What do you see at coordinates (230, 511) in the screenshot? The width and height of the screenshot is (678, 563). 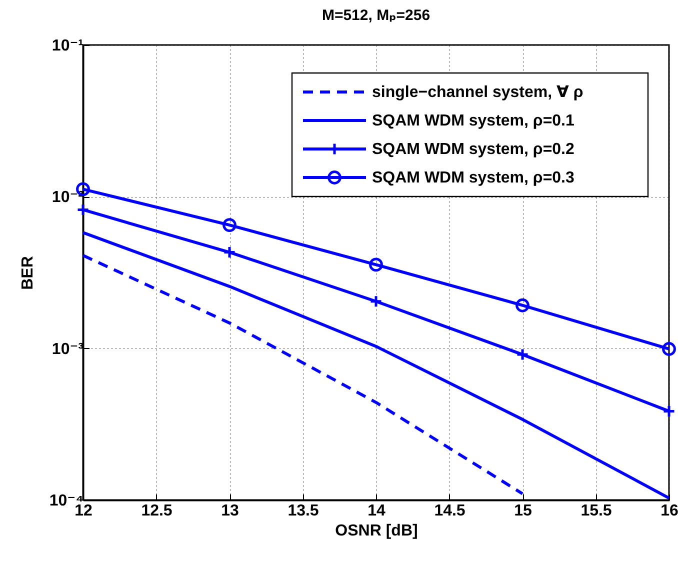 I see `x-tick-label: 13` at bounding box center [230, 511].